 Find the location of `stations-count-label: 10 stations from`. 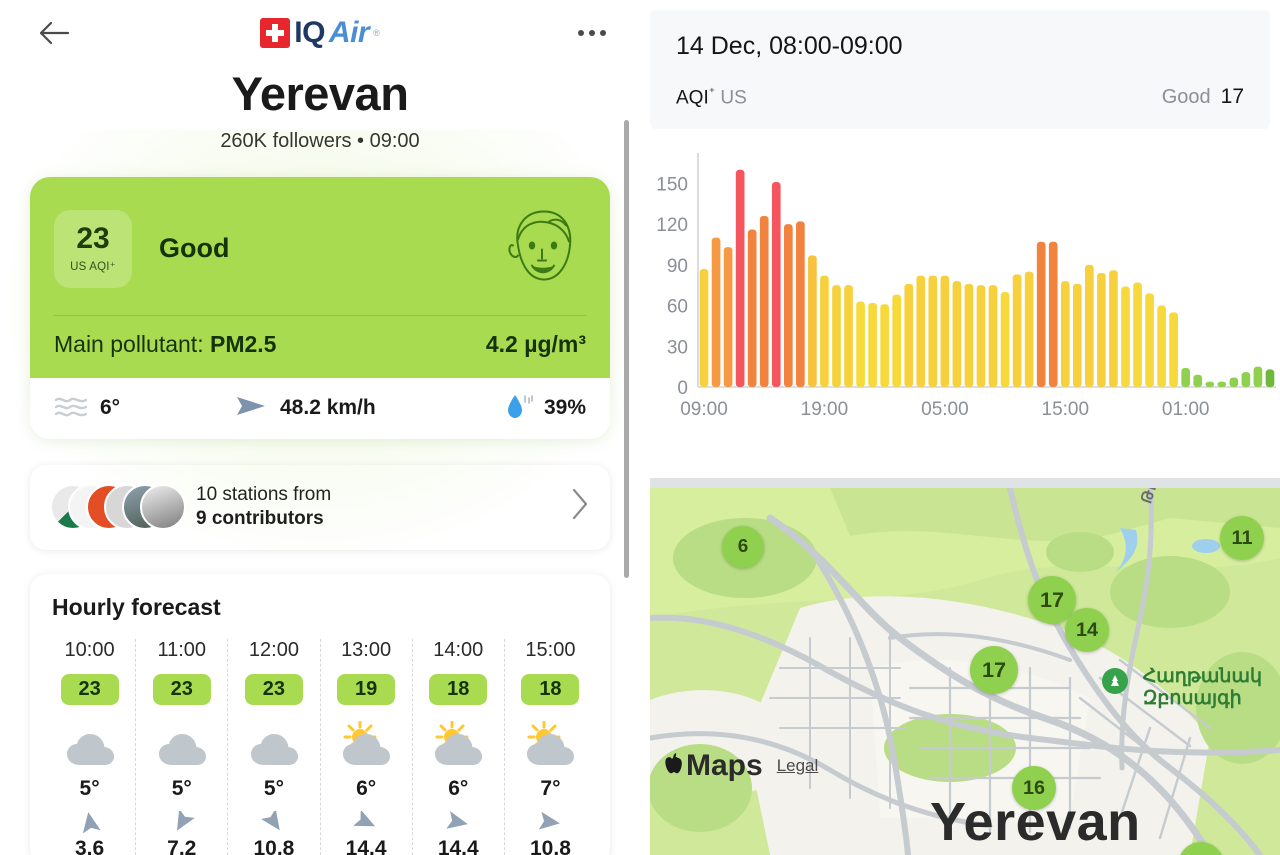

stations-count-label: 10 stations from is located at coordinates (264, 494).